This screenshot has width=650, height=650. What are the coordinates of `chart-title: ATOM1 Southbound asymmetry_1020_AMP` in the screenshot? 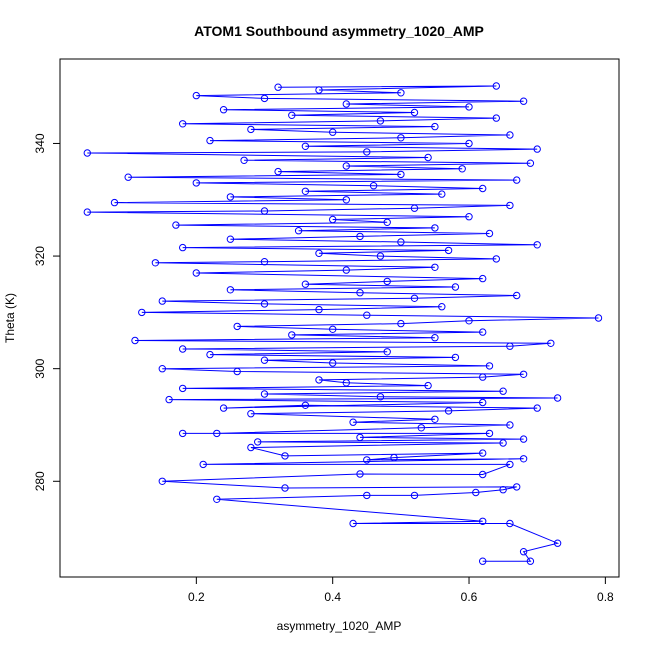 It's located at (339, 31).